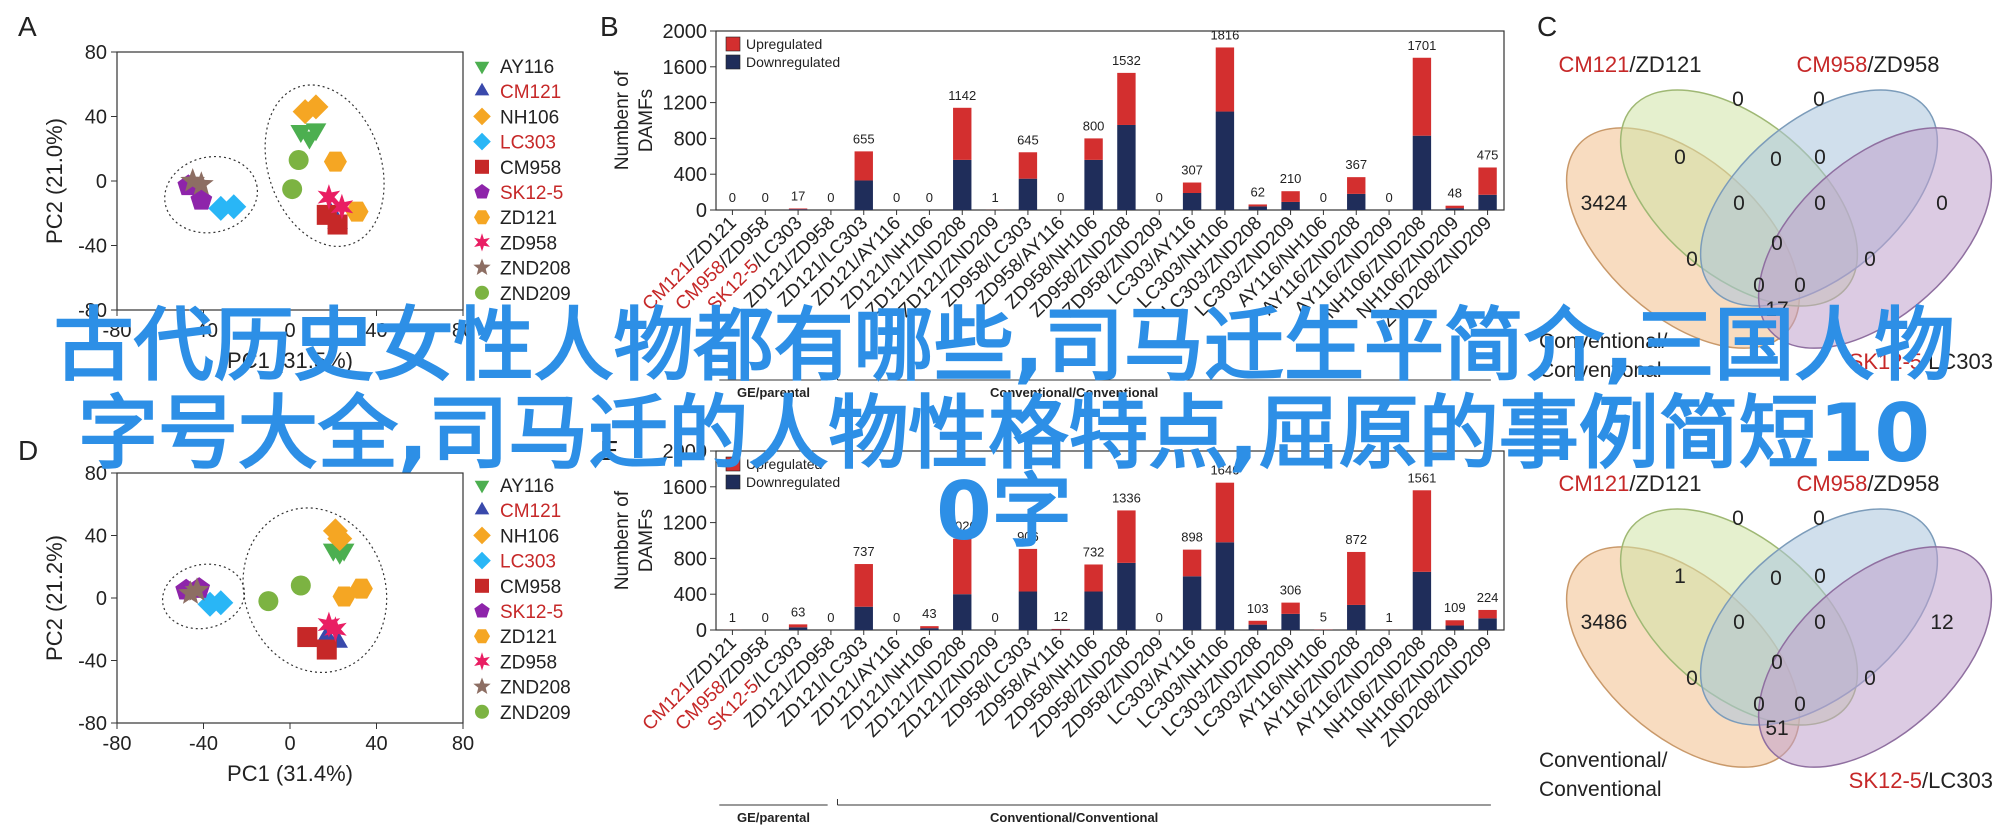 Image resolution: width=2008 pixels, height=834 pixels. Describe the element at coordinates (482, 266) in the screenshot. I see `legend-marker-ZND208` at that location.